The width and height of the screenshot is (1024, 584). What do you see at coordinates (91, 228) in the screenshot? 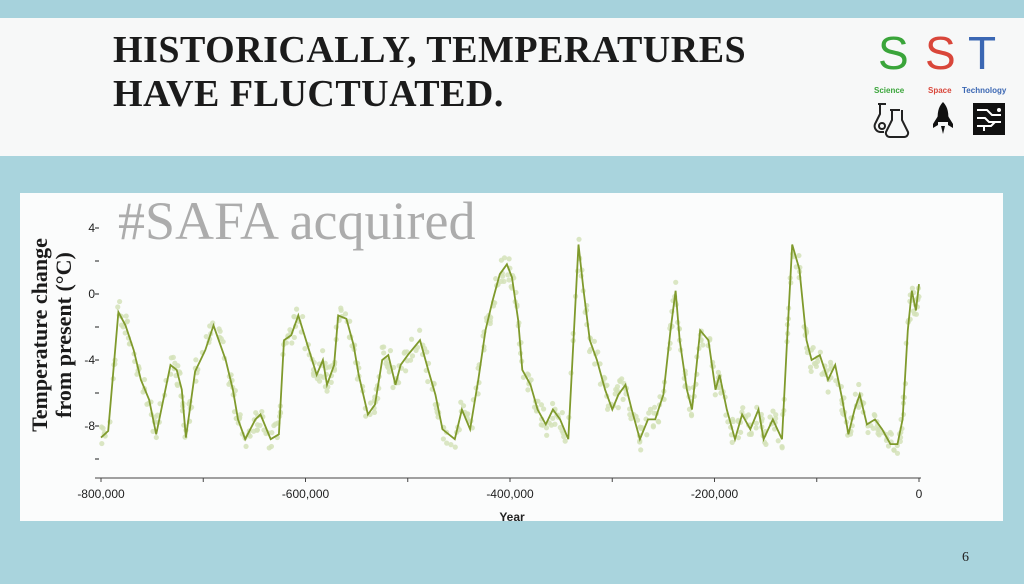
I see `y-tick-label: 4` at bounding box center [91, 228].